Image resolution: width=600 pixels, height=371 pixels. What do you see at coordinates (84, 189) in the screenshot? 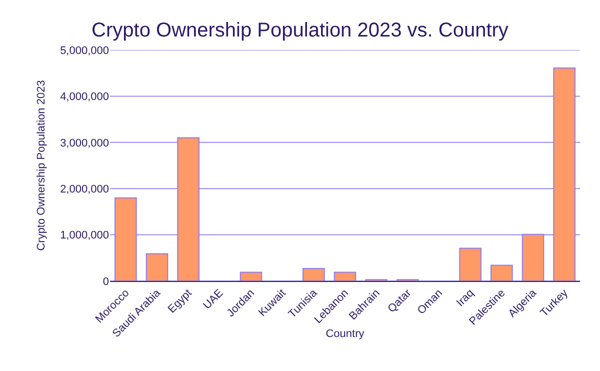
I see `y-tick-label: 2,000,000` at bounding box center [84, 189].